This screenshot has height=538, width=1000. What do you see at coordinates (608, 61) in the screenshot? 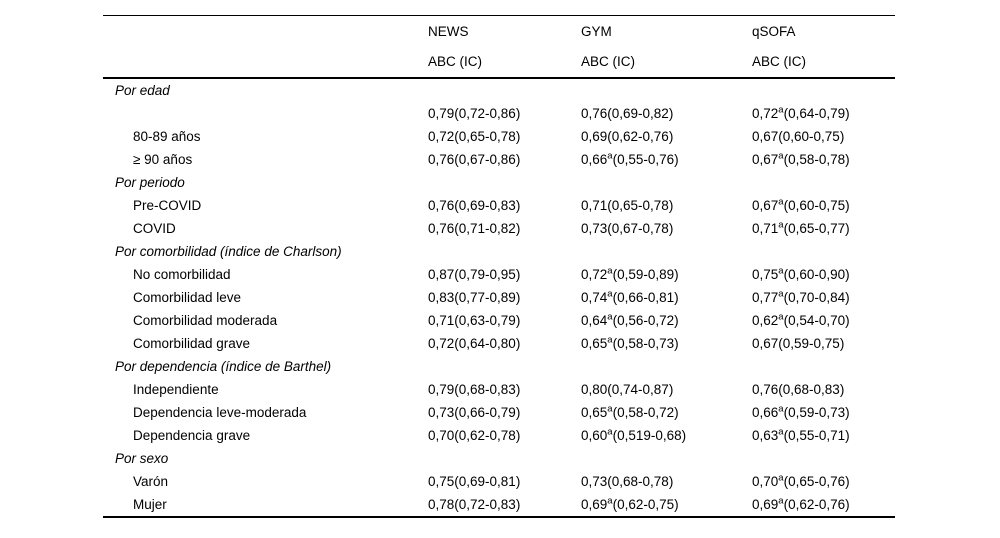
I see `col-header-gym-subtitle: ABC (IC)` at bounding box center [608, 61].